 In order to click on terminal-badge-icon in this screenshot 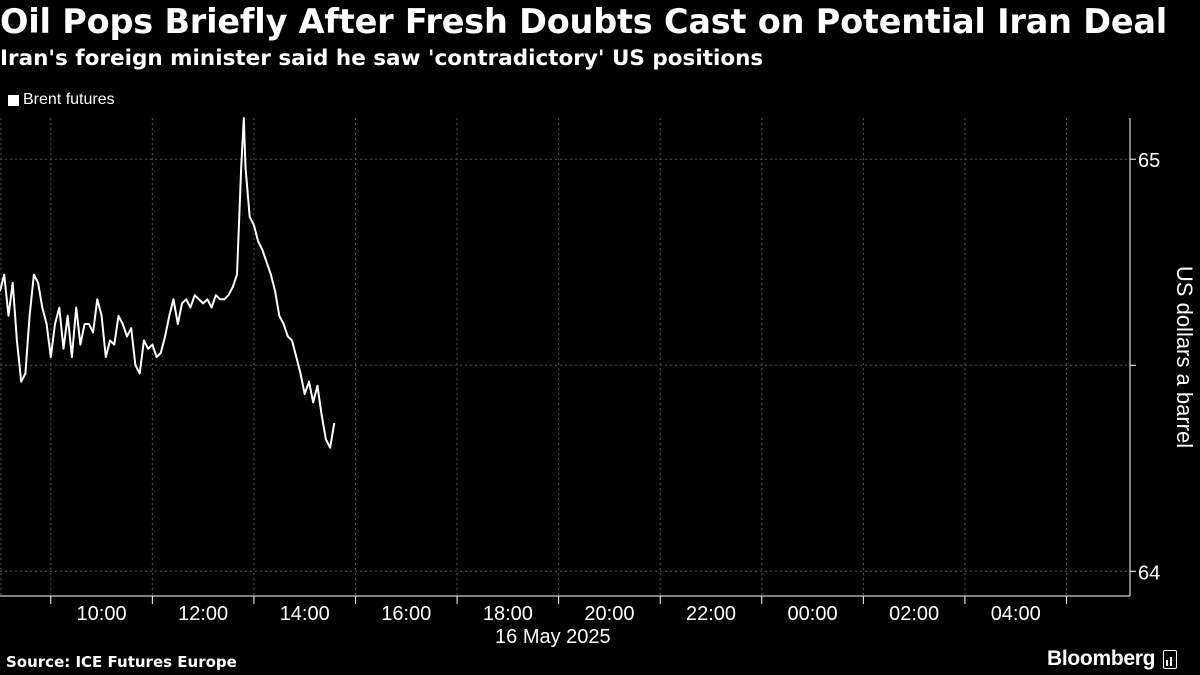, I will do `click(1170, 659)`.